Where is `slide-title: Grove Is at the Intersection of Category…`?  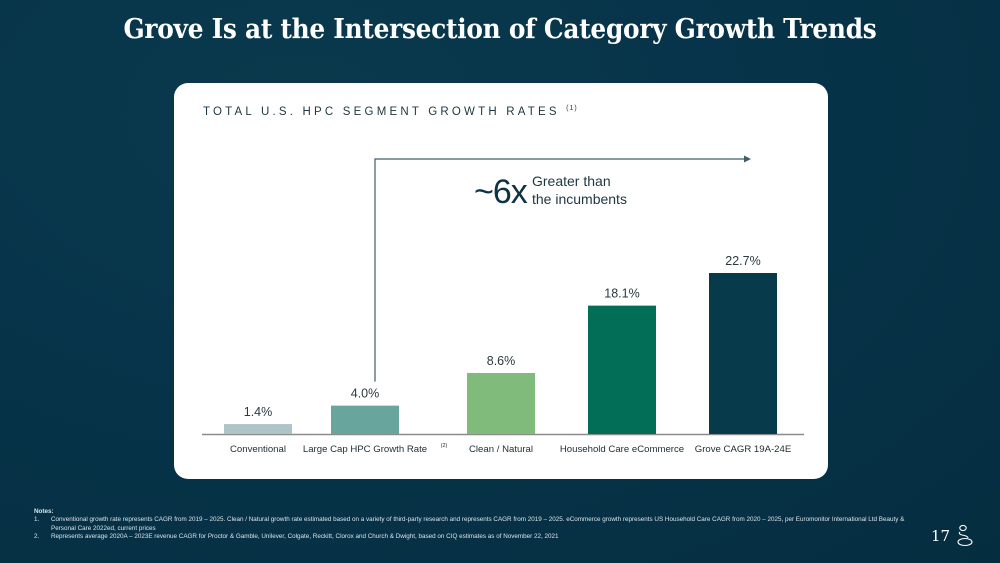 slide-title: Grove Is at the Intersection of Category… is located at coordinates (500, 29).